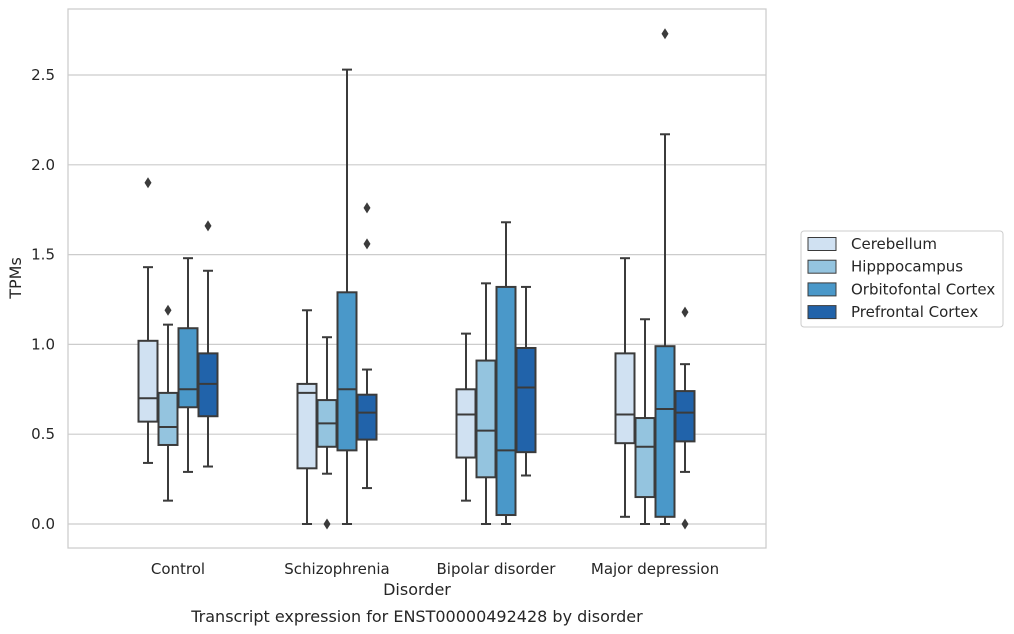 Image resolution: width=1014 pixels, height=634 pixels. I want to click on legend-label: Orbitofontal Cortex, so click(923, 289).